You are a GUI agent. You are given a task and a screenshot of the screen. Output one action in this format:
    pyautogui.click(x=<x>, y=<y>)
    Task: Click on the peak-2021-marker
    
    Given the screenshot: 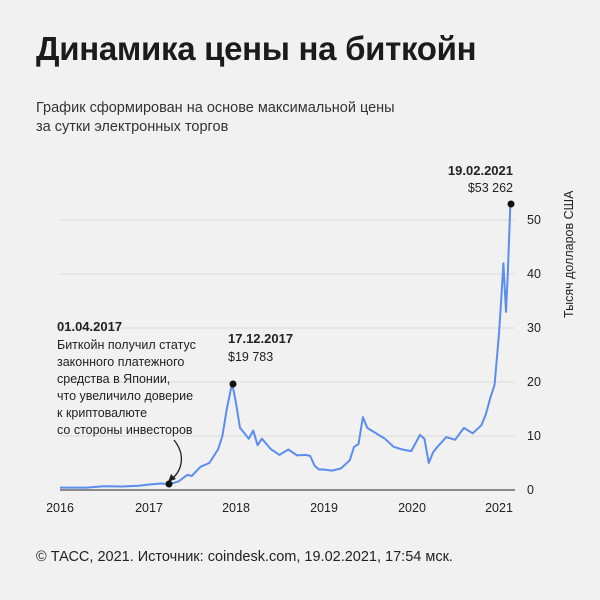 What is the action you would take?
    pyautogui.click(x=511, y=204)
    